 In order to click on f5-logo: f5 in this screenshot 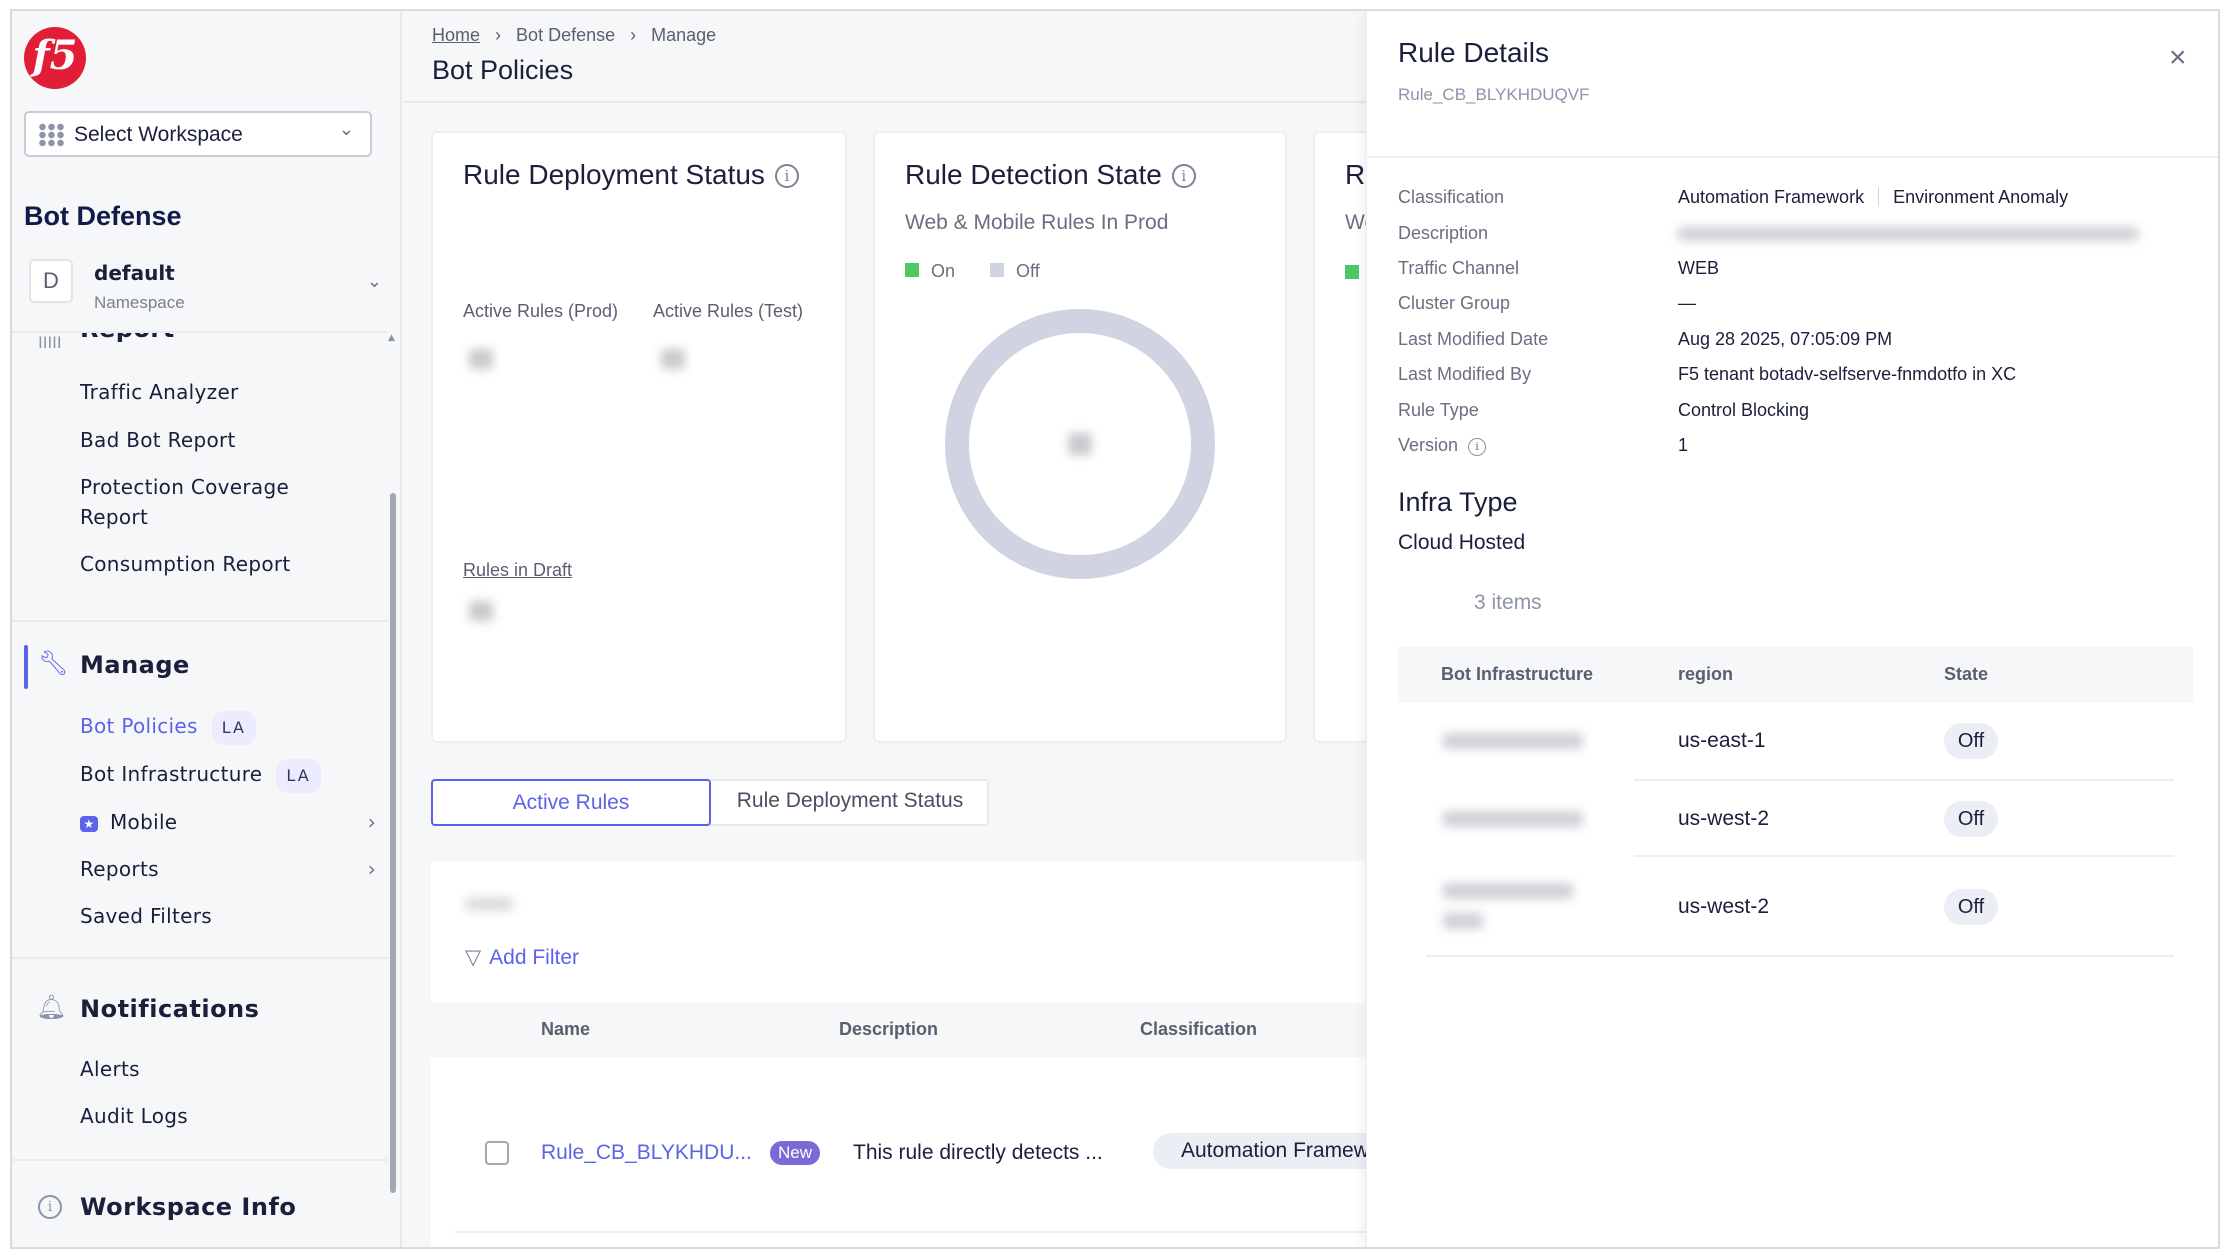, I will do `click(55, 58)`.